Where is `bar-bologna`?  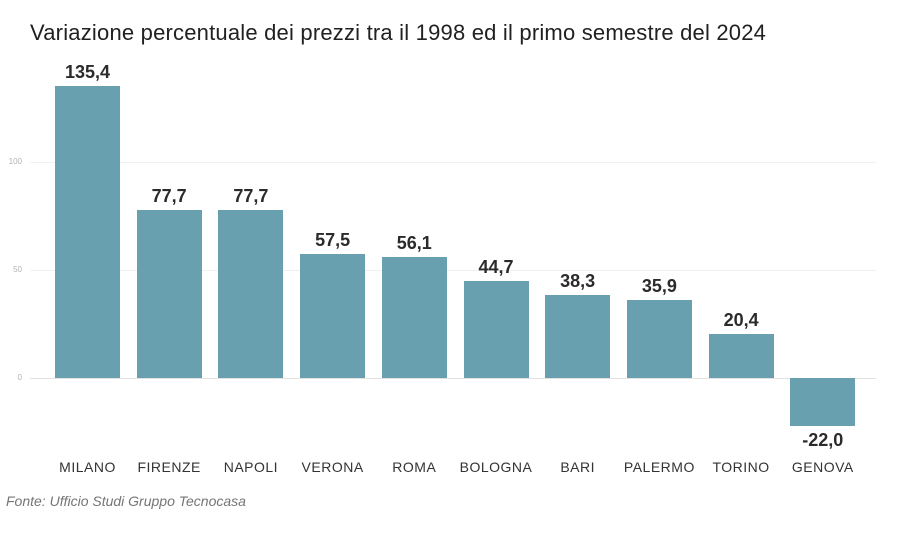 bar-bologna is located at coordinates (496, 329).